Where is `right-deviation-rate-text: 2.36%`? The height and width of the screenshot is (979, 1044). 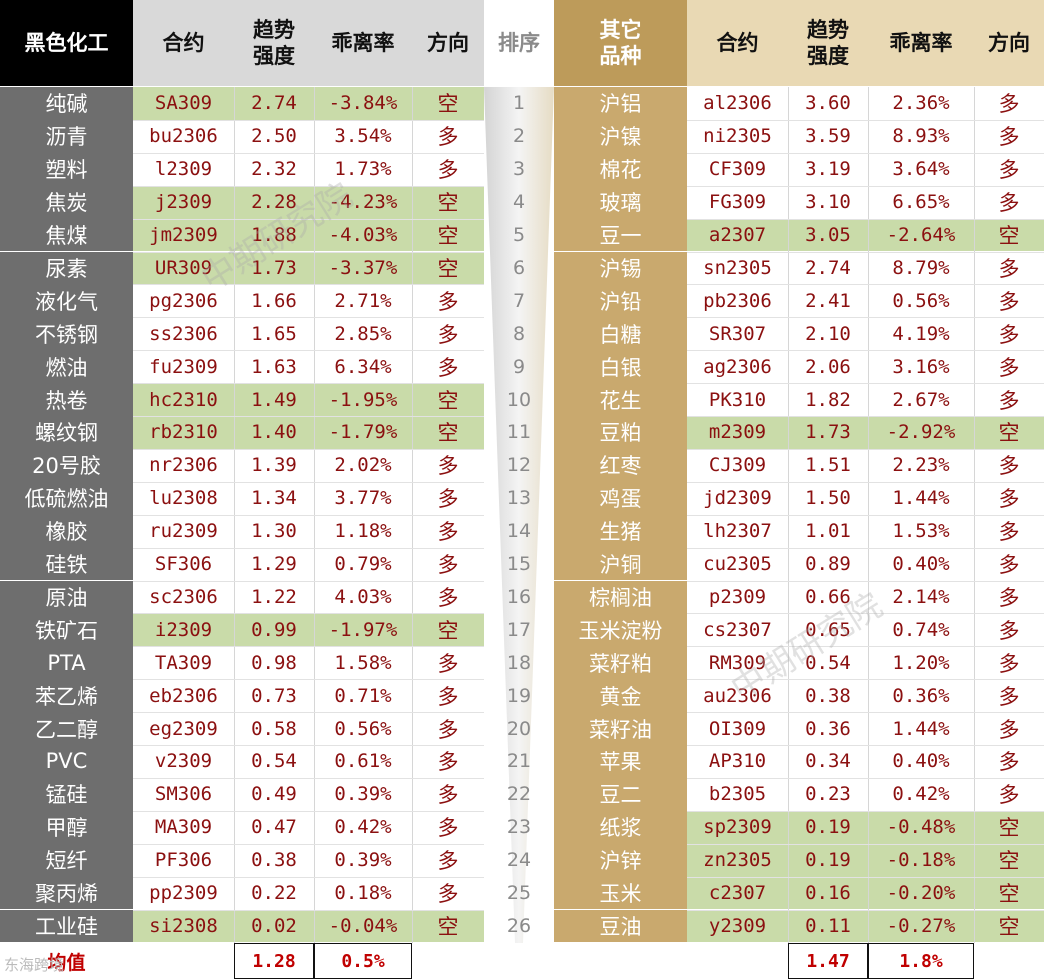 right-deviation-rate-text: 2.36% is located at coordinates (921, 103).